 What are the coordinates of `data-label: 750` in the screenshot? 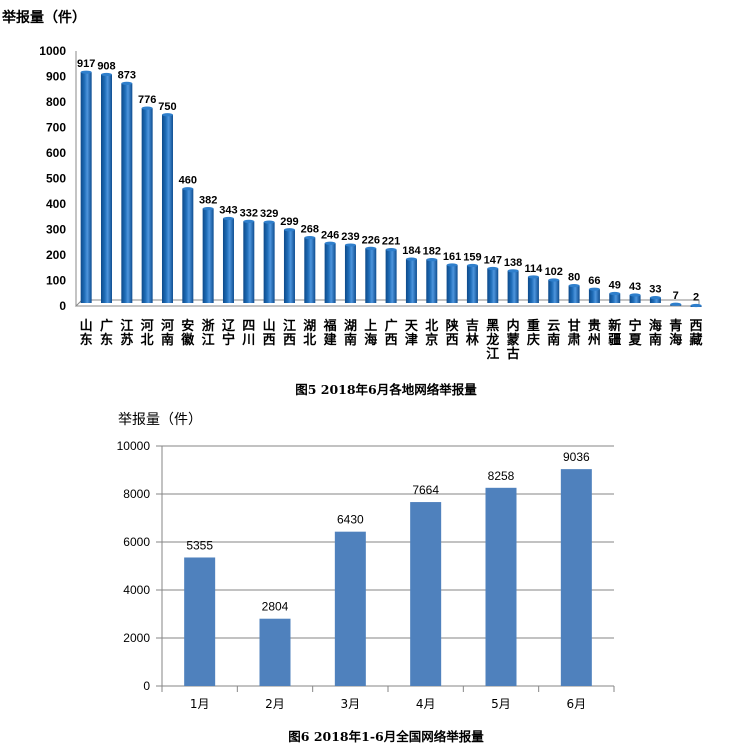 It's located at (167, 107).